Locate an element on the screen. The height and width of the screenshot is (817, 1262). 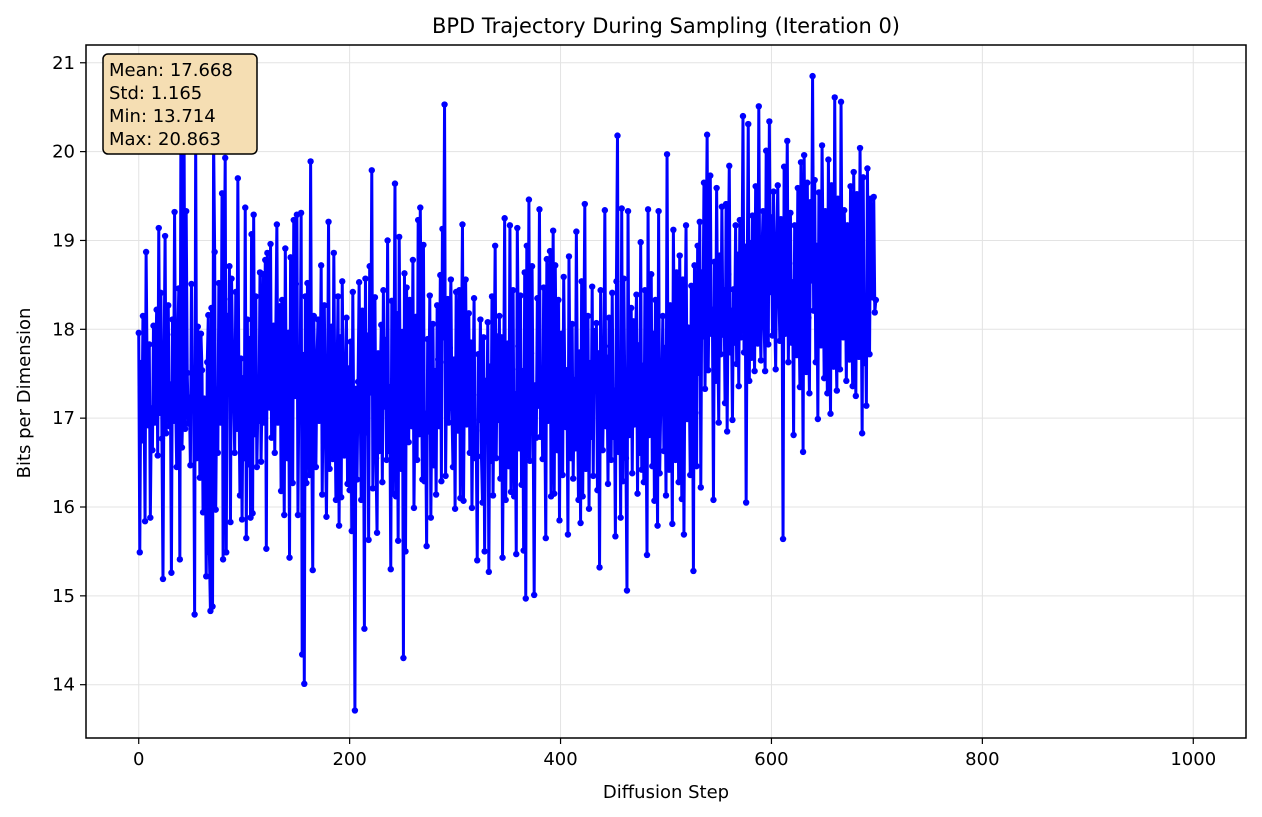
y-tick-label: 18 is located at coordinates (63, 329).